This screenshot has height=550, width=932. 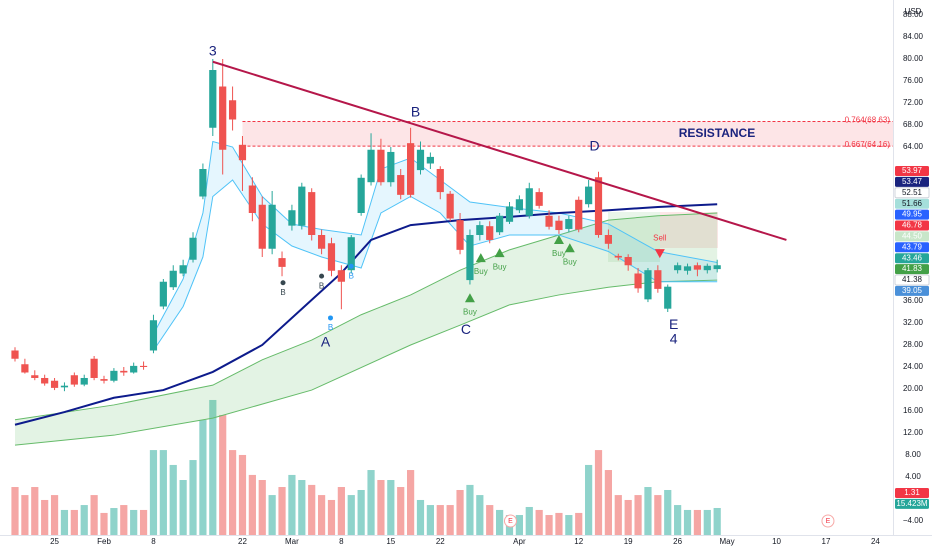 What do you see at coordinates (717, 133) in the screenshot?
I see `zone-label: RESISTANCE` at bounding box center [717, 133].